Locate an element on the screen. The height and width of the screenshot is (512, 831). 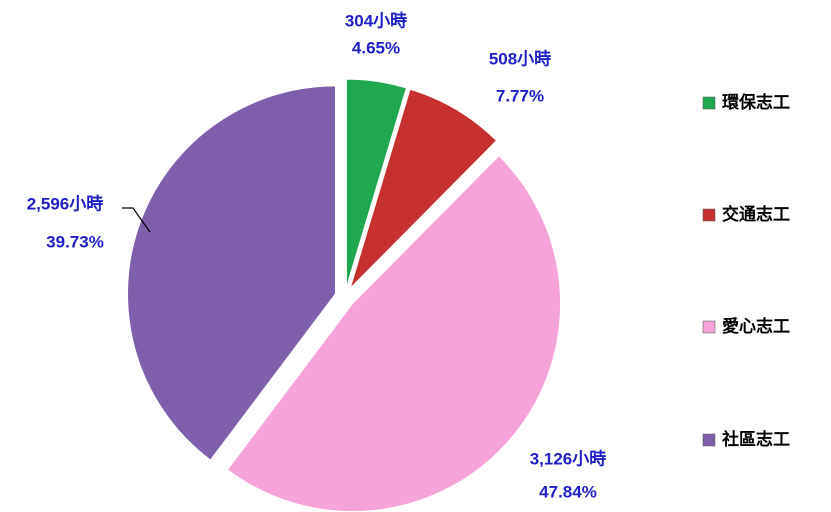
legend-label: 交通志工 is located at coordinates (756, 214).